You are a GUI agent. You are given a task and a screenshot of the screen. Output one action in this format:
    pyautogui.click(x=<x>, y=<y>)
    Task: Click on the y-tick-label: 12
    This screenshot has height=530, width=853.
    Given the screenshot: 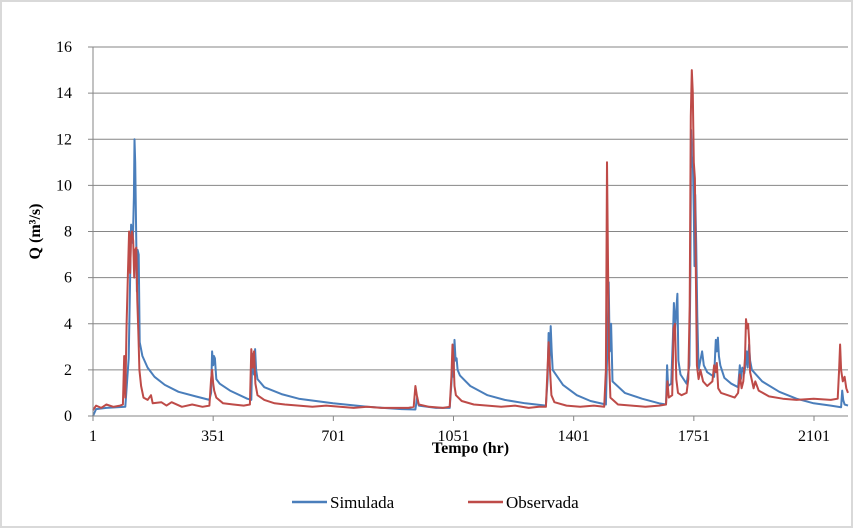 What is the action you would take?
    pyautogui.click(x=64, y=139)
    